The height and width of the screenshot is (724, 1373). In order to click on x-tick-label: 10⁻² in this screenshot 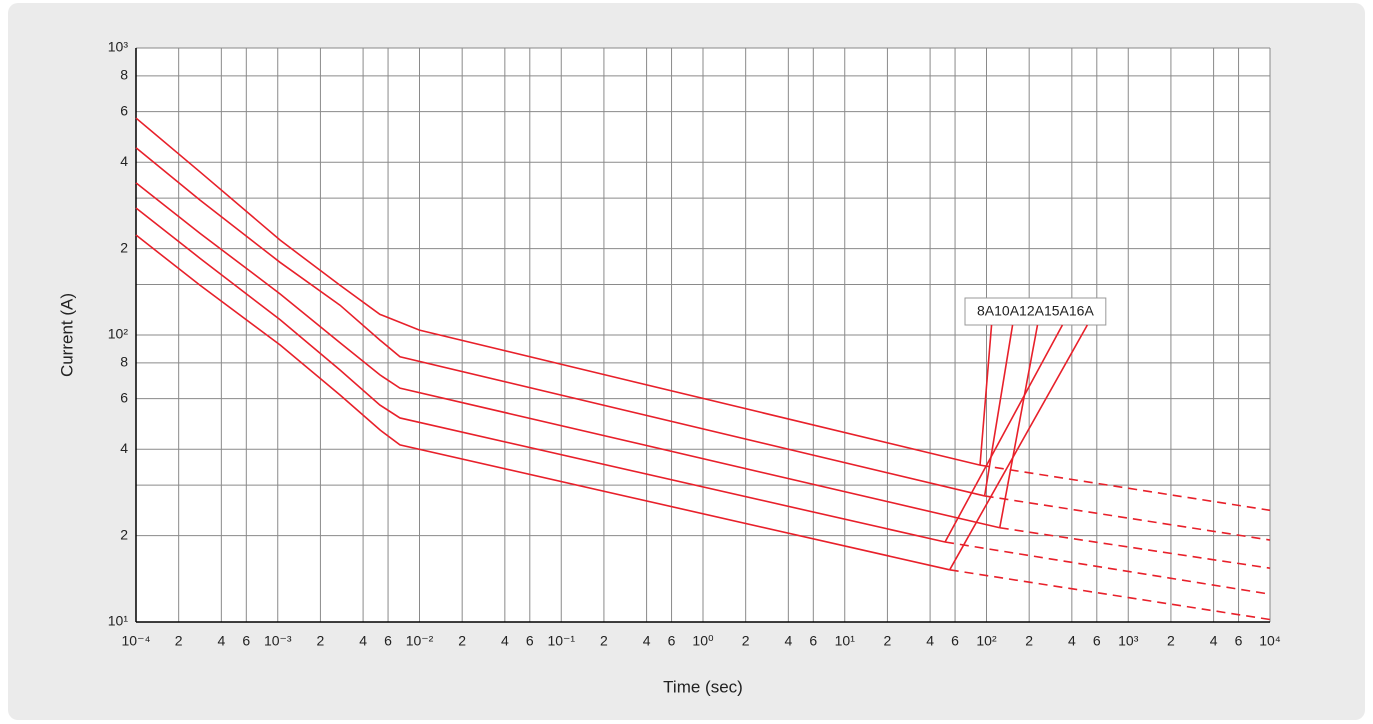, I will do `click(420, 641)`.